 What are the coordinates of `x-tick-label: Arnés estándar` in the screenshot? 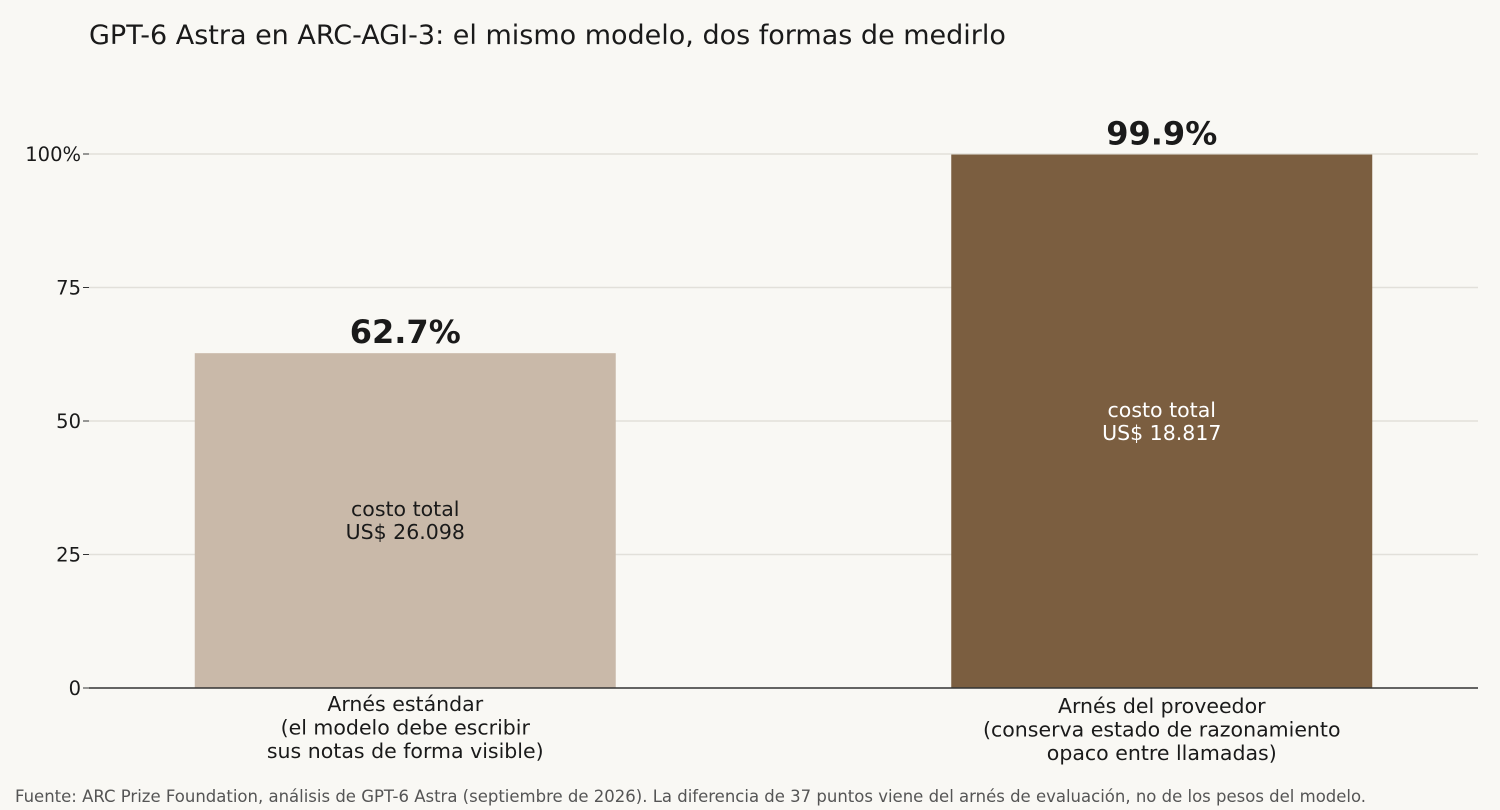 It's located at (405, 704).